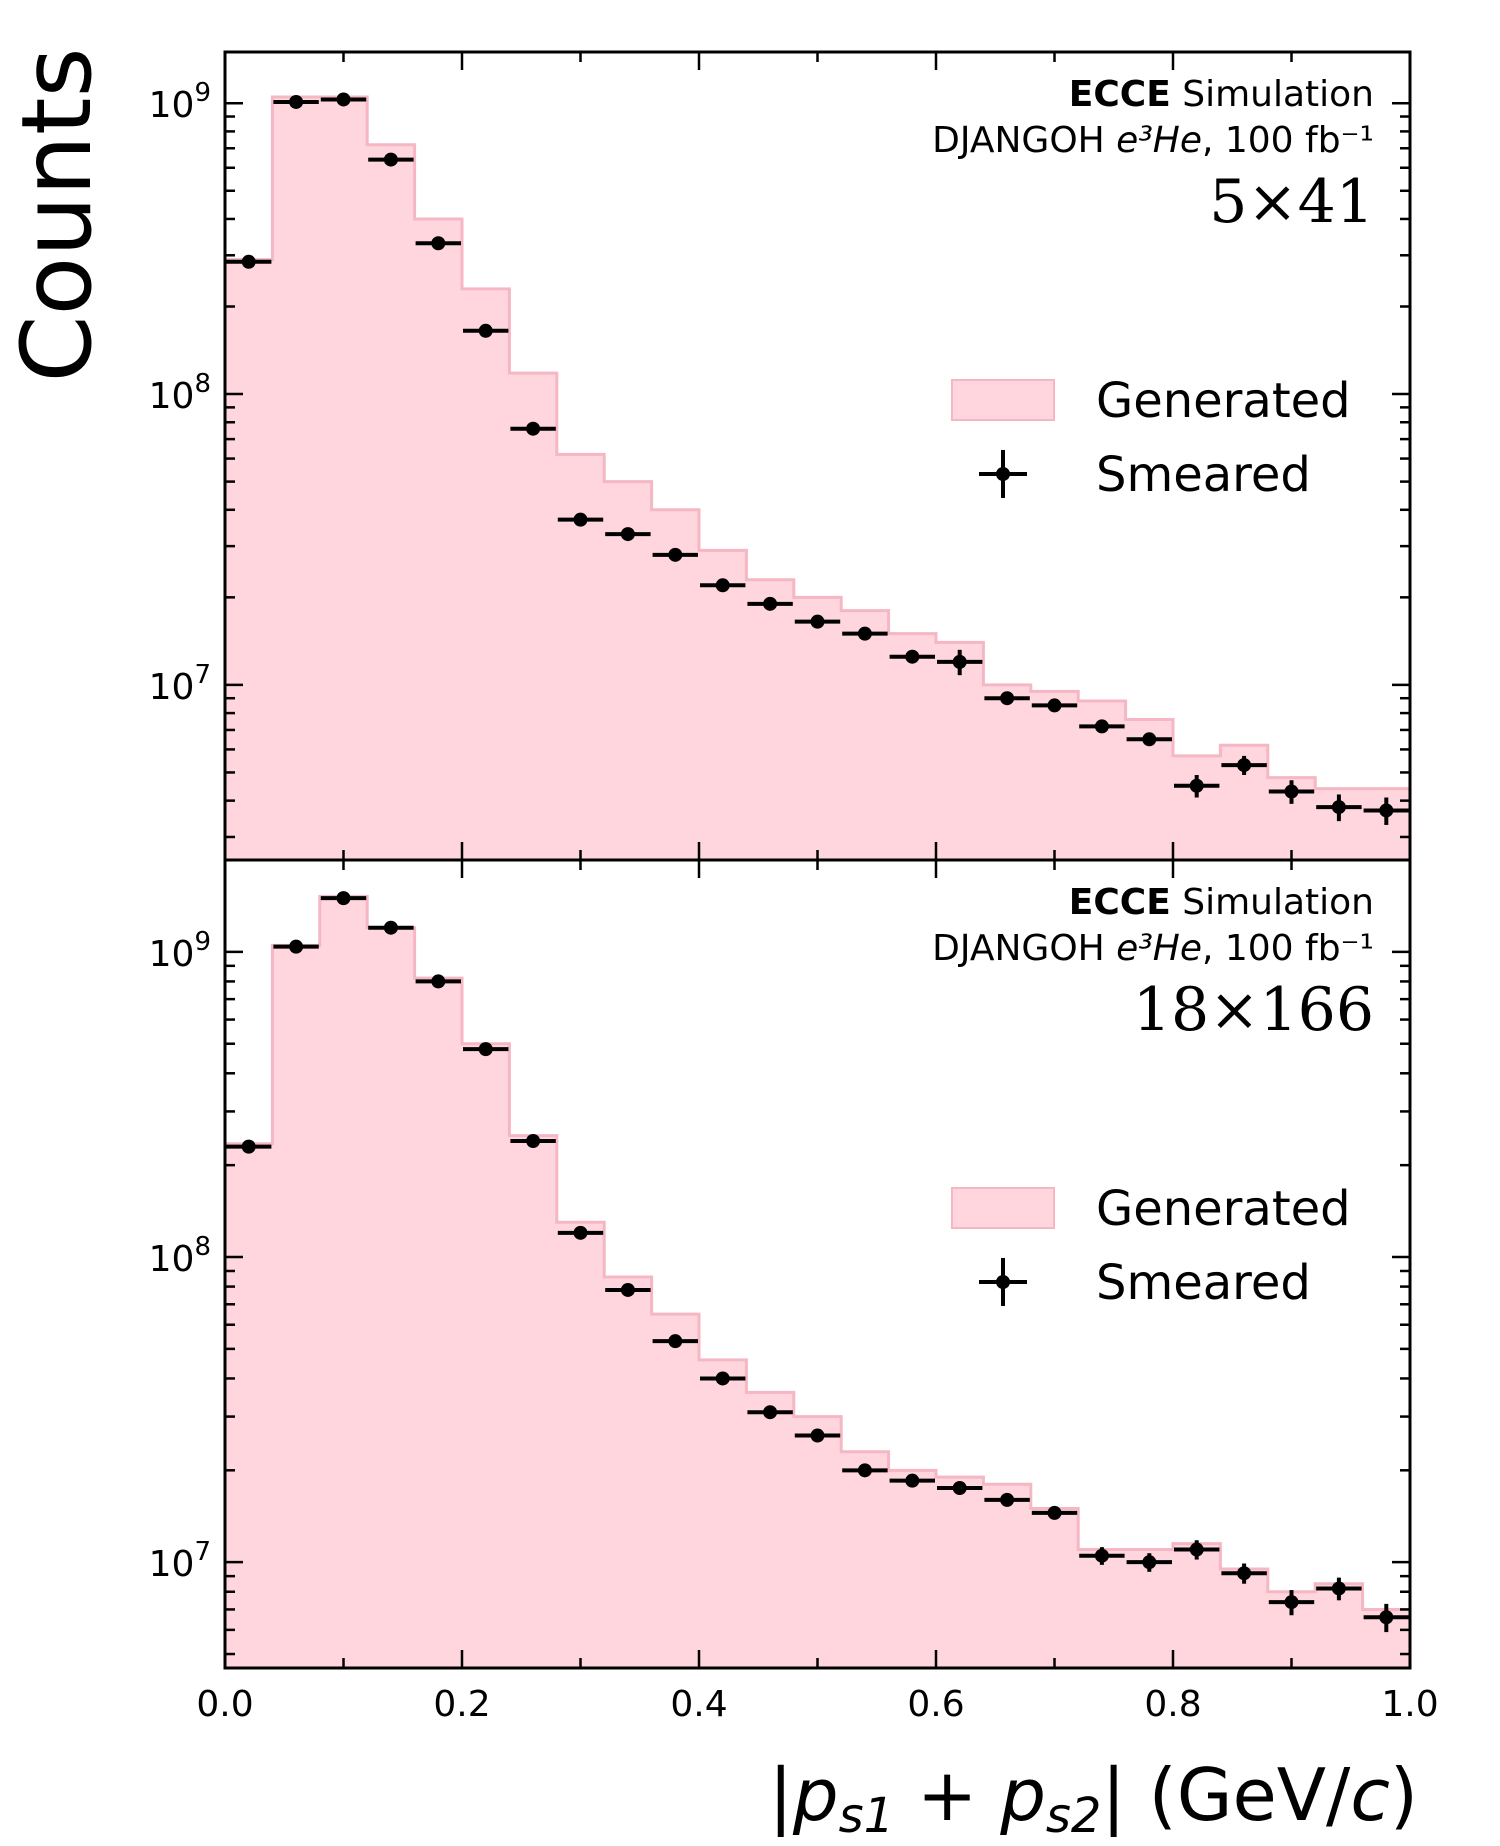 This screenshot has height=1846, width=1500. Describe the element at coordinates (1404, 1795) in the screenshot. I see `x-axis-label-close: )` at that location.